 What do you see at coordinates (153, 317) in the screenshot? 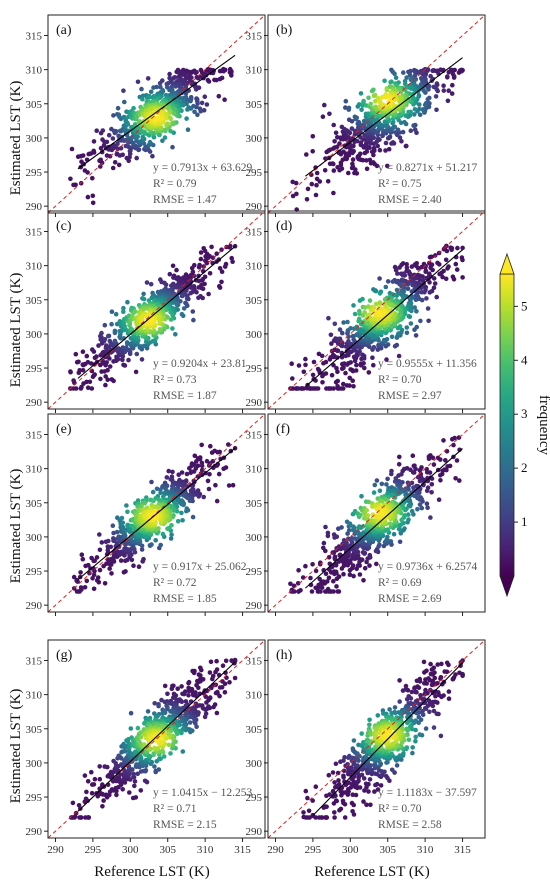
I see `scatter-points` at bounding box center [153, 317].